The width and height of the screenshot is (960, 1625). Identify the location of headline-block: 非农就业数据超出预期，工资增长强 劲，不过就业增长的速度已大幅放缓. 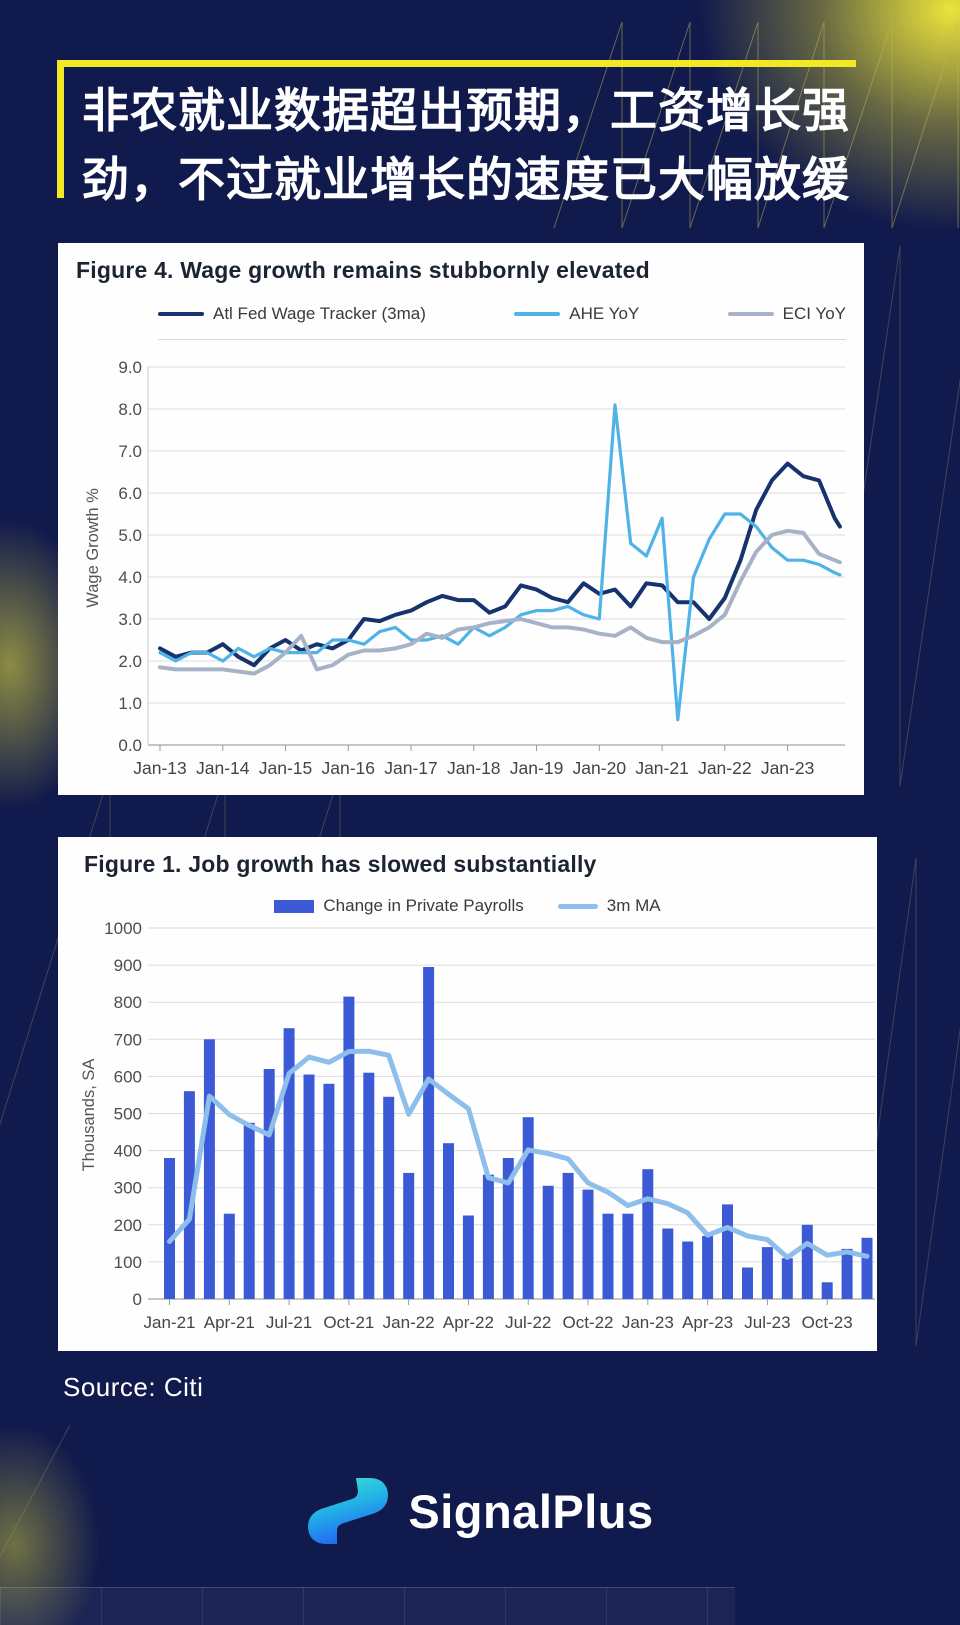
(458, 137).